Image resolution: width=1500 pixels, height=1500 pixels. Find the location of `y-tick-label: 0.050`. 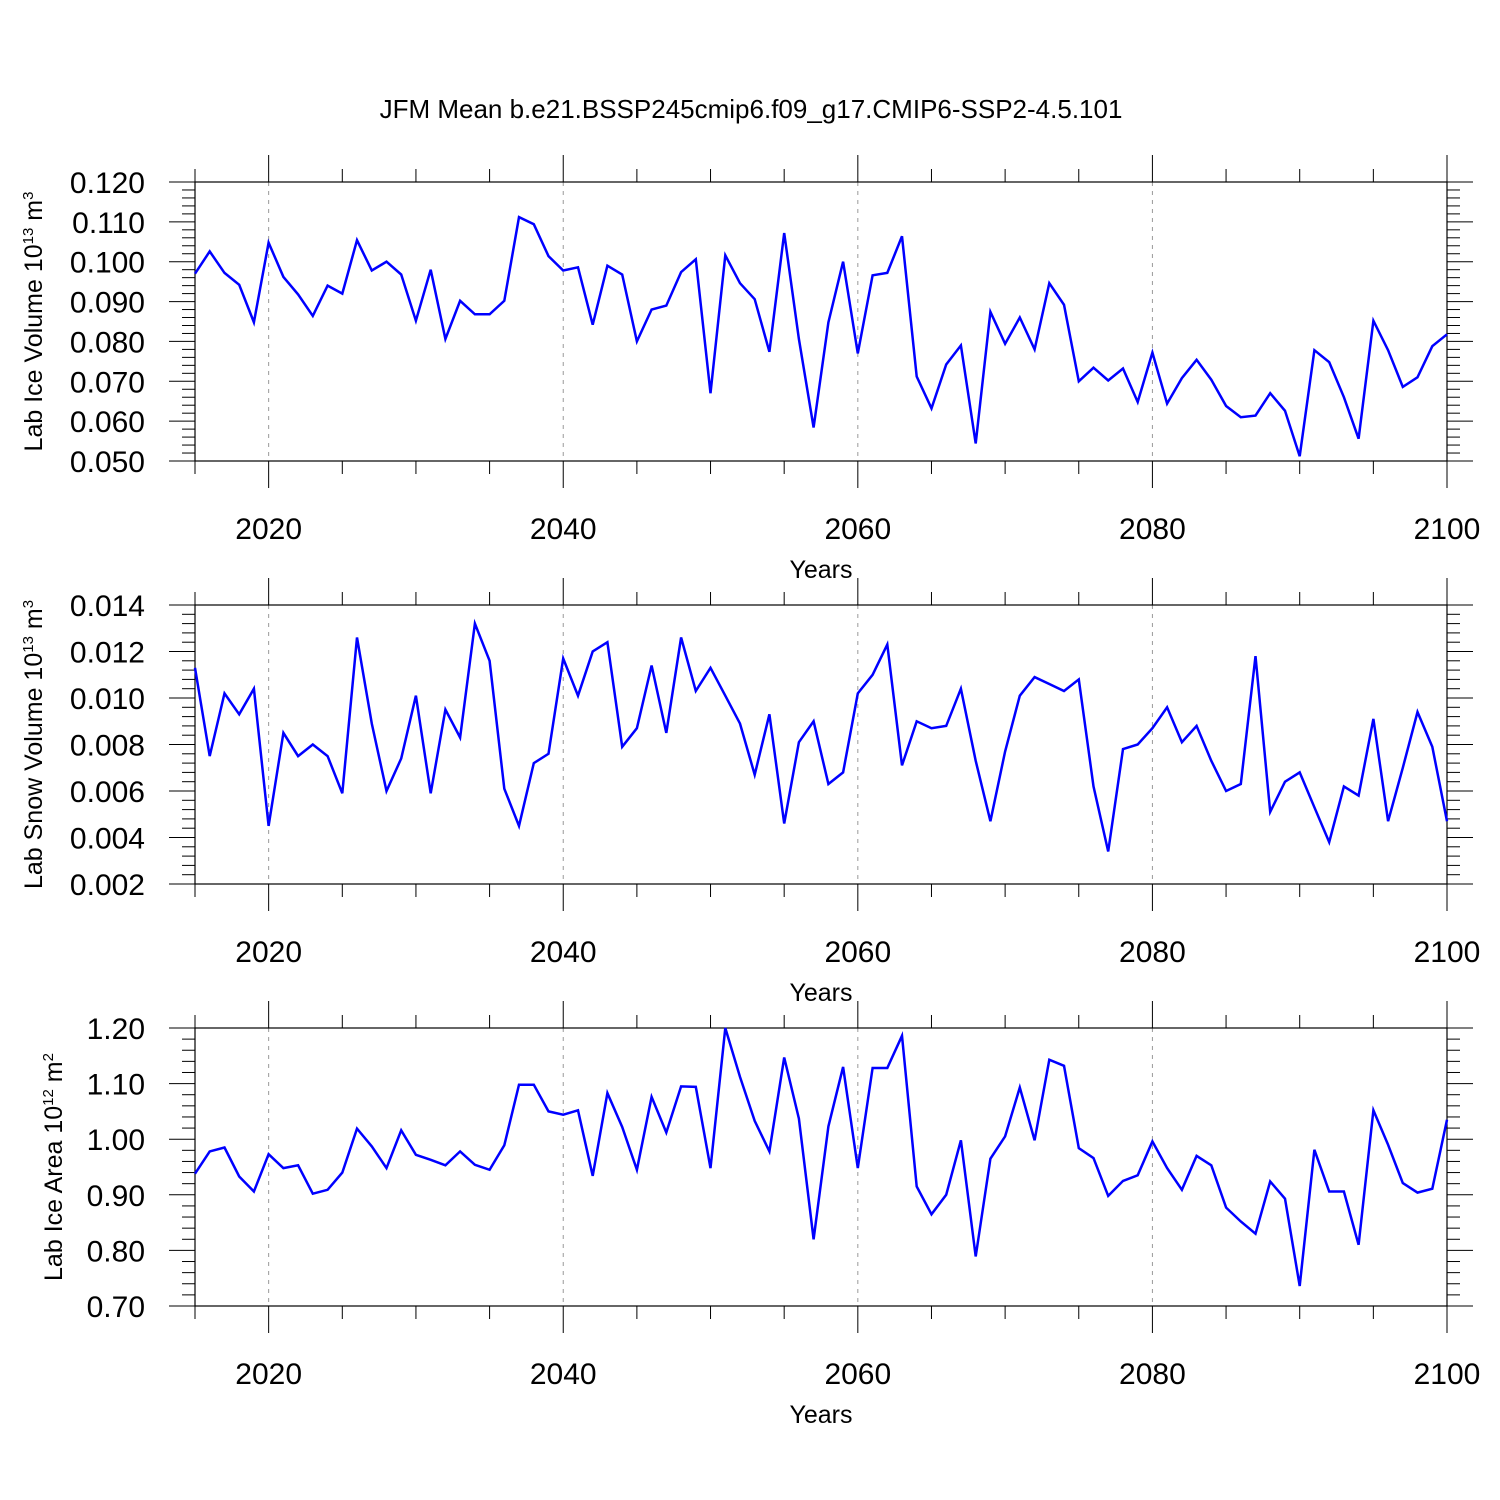

y-tick-label: 0.050 is located at coordinates (107, 462).